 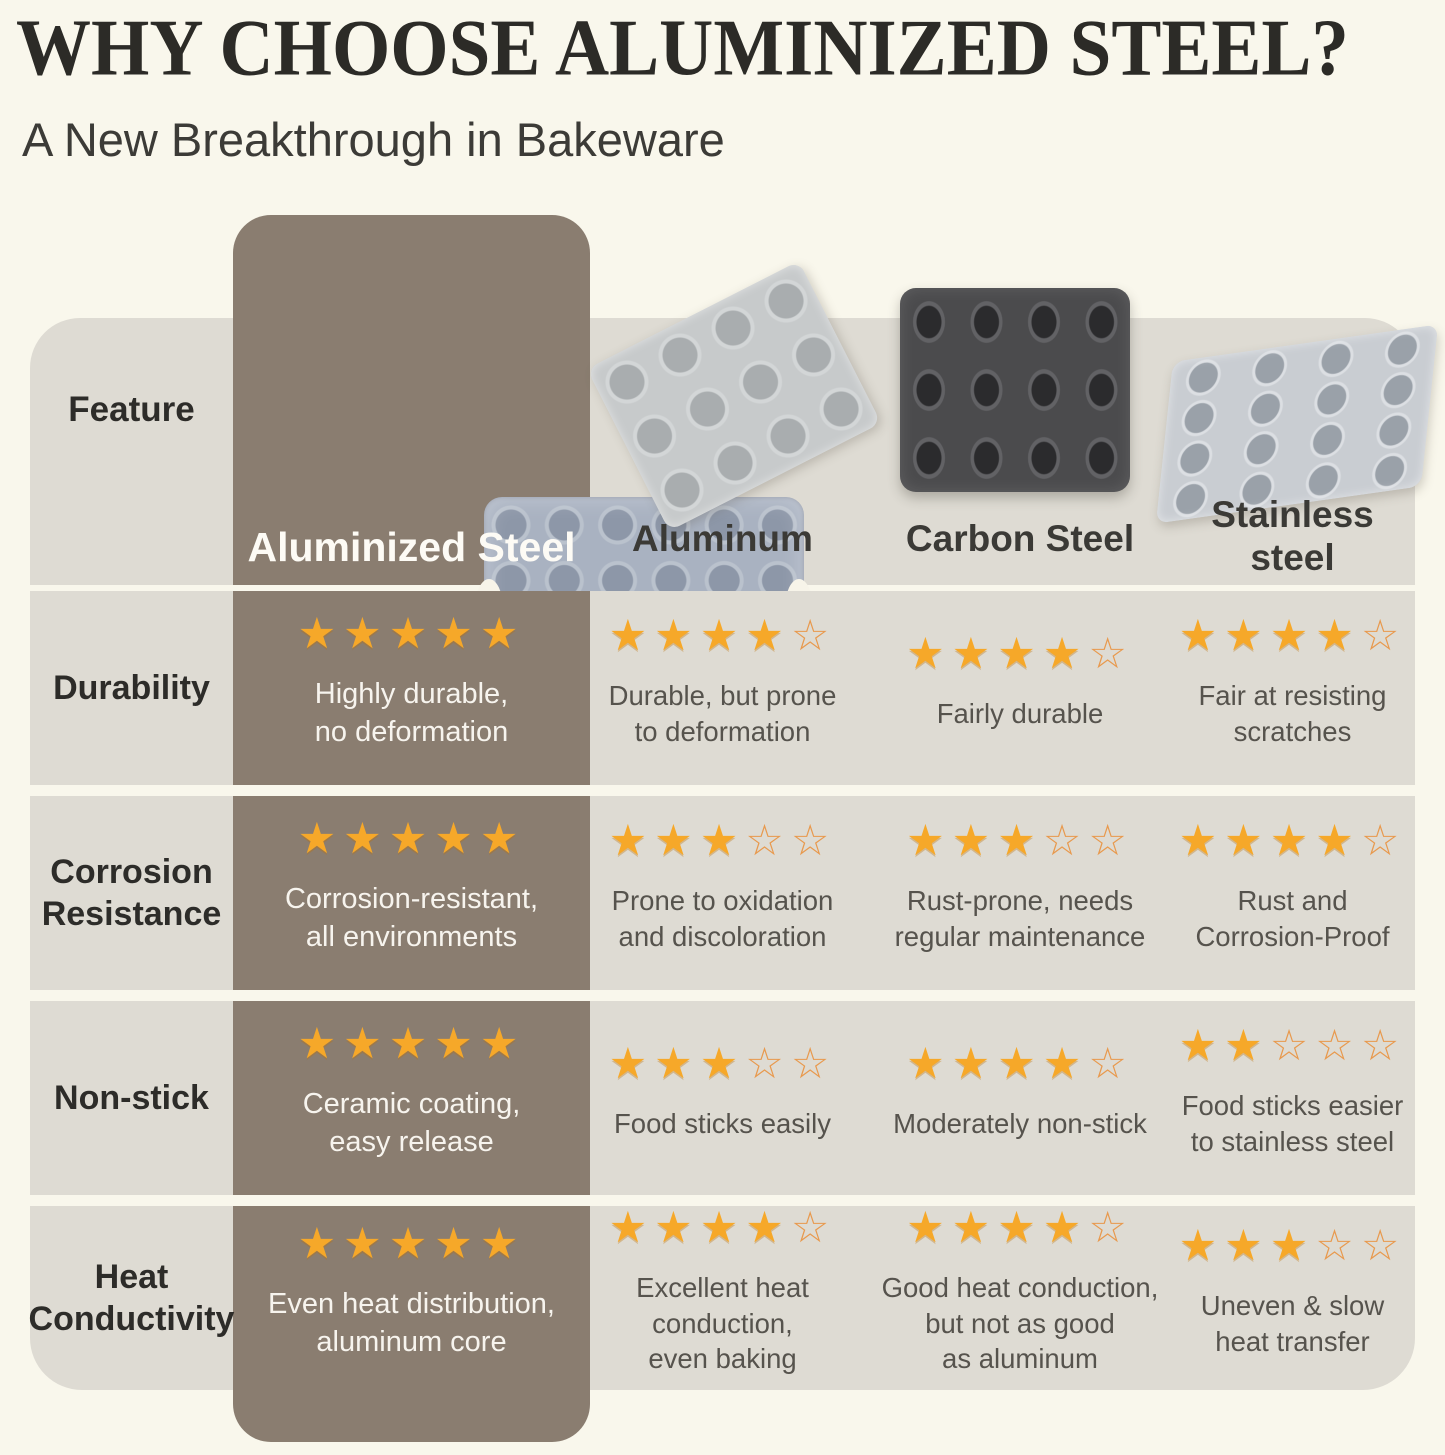 What do you see at coordinates (131, 893) in the screenshot?
I see `feature-label-corrosion-resistance: Corrosion Resistance` at bounding box center [131, 893].